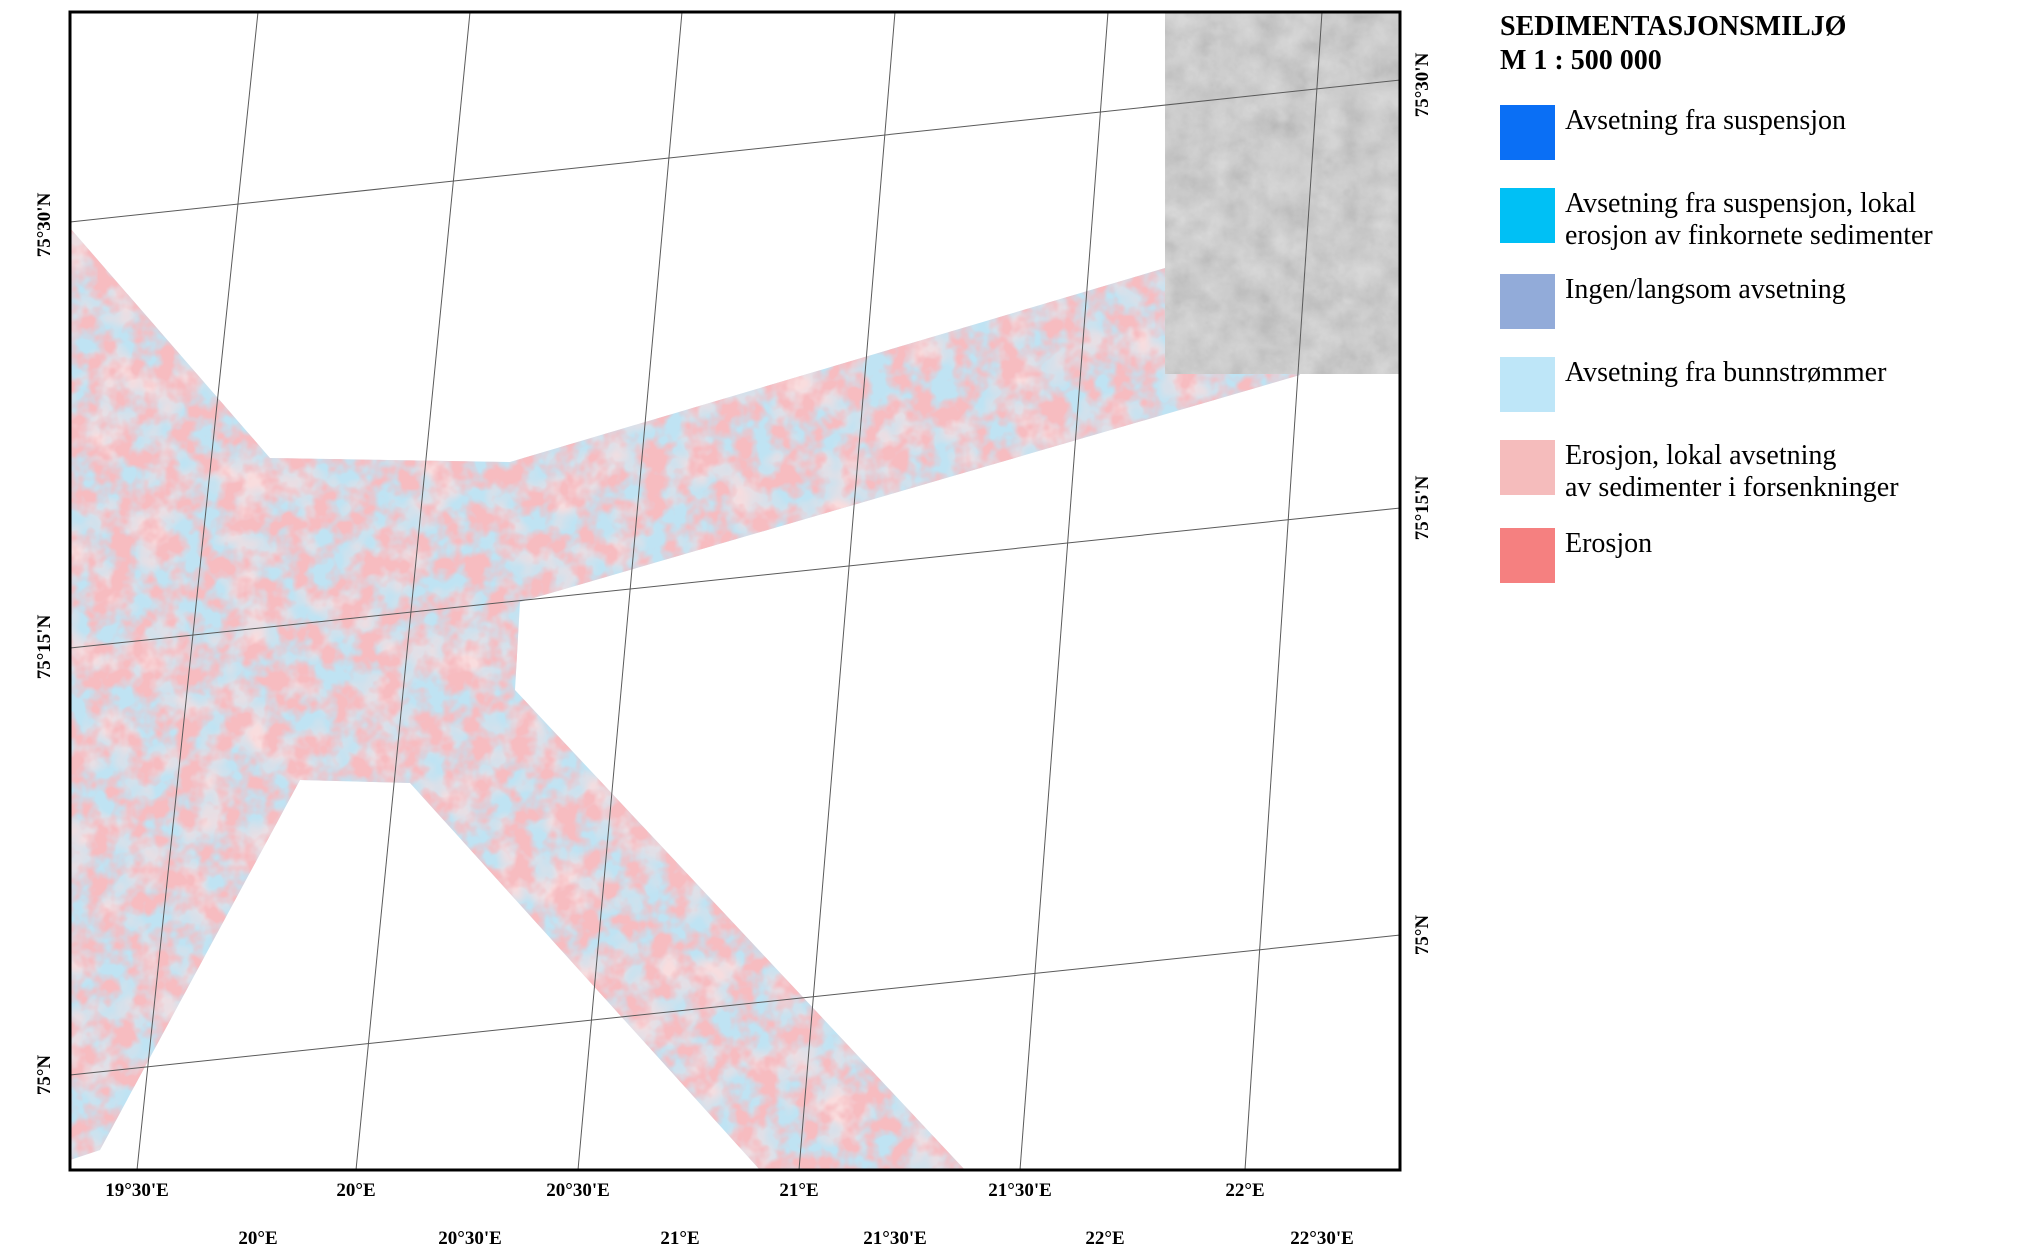 Image resolution: width=2023 pixels, height=1250 pixels. What do you see at coordinates (44, 225) in the screenshot?
I see `lat-label-left-1: 75°30'N` at bounding box center [44, 225].